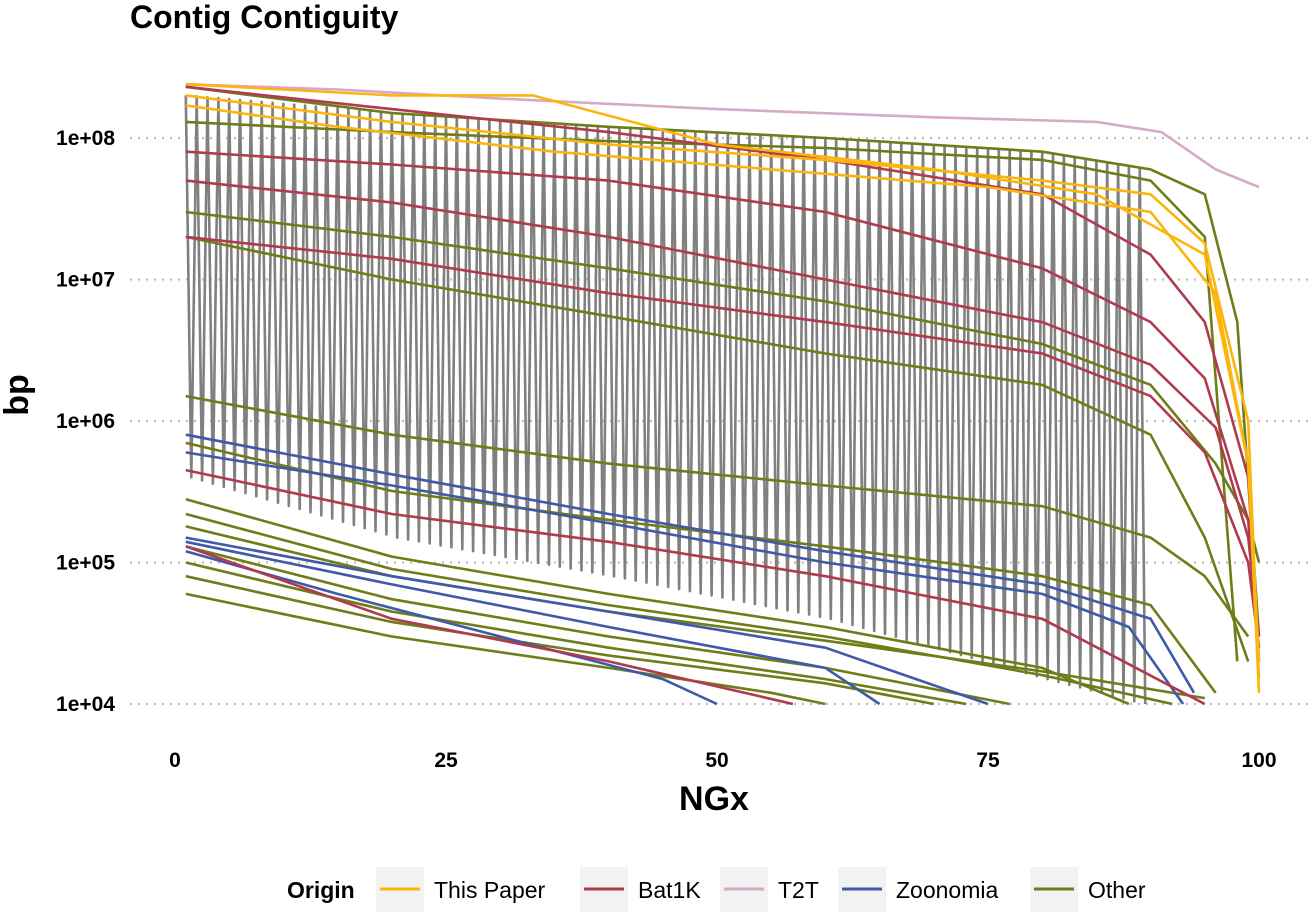 This screenshot has width=1312, height=912. Describe the element at coordinates (85, 563) in the screenshot. I see `y-tick-label: 1e+05` at that location.